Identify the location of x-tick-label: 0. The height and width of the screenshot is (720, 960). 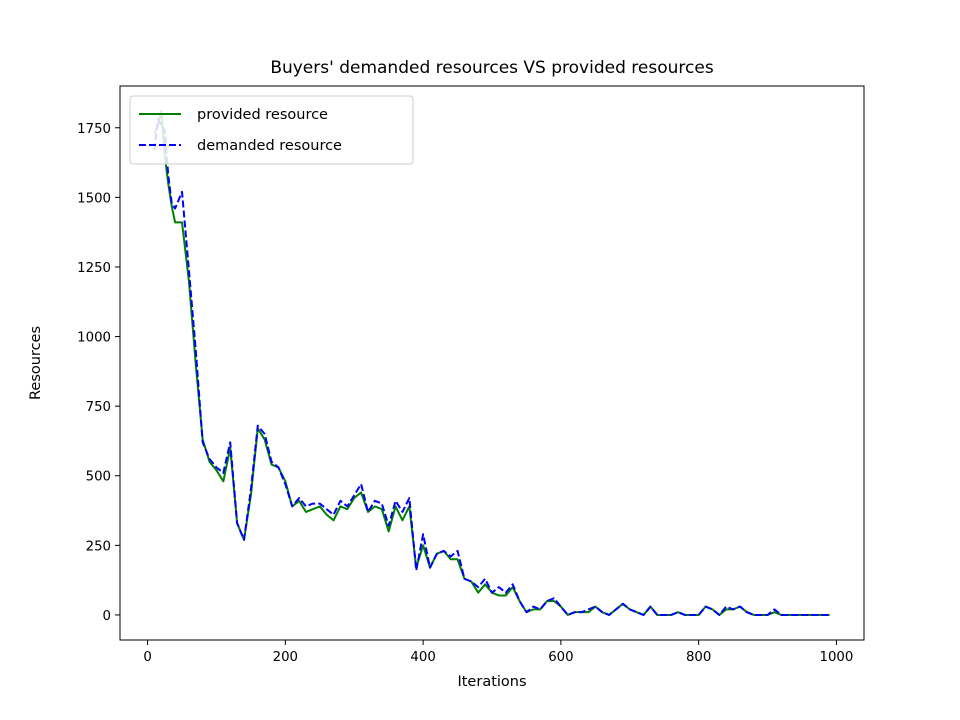
(147, 657).